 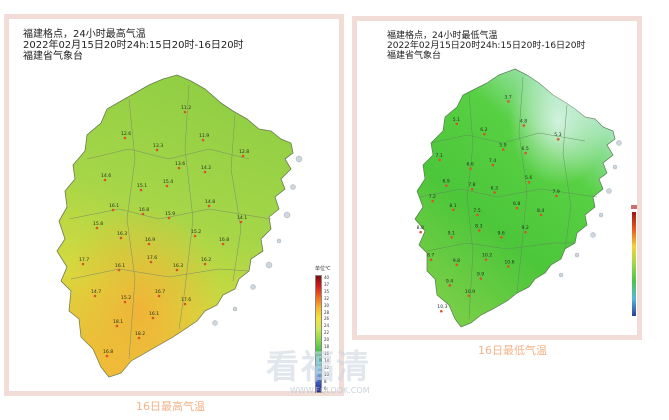 I want to click on legend-tick-label: 35, so click(x=327, y=291).